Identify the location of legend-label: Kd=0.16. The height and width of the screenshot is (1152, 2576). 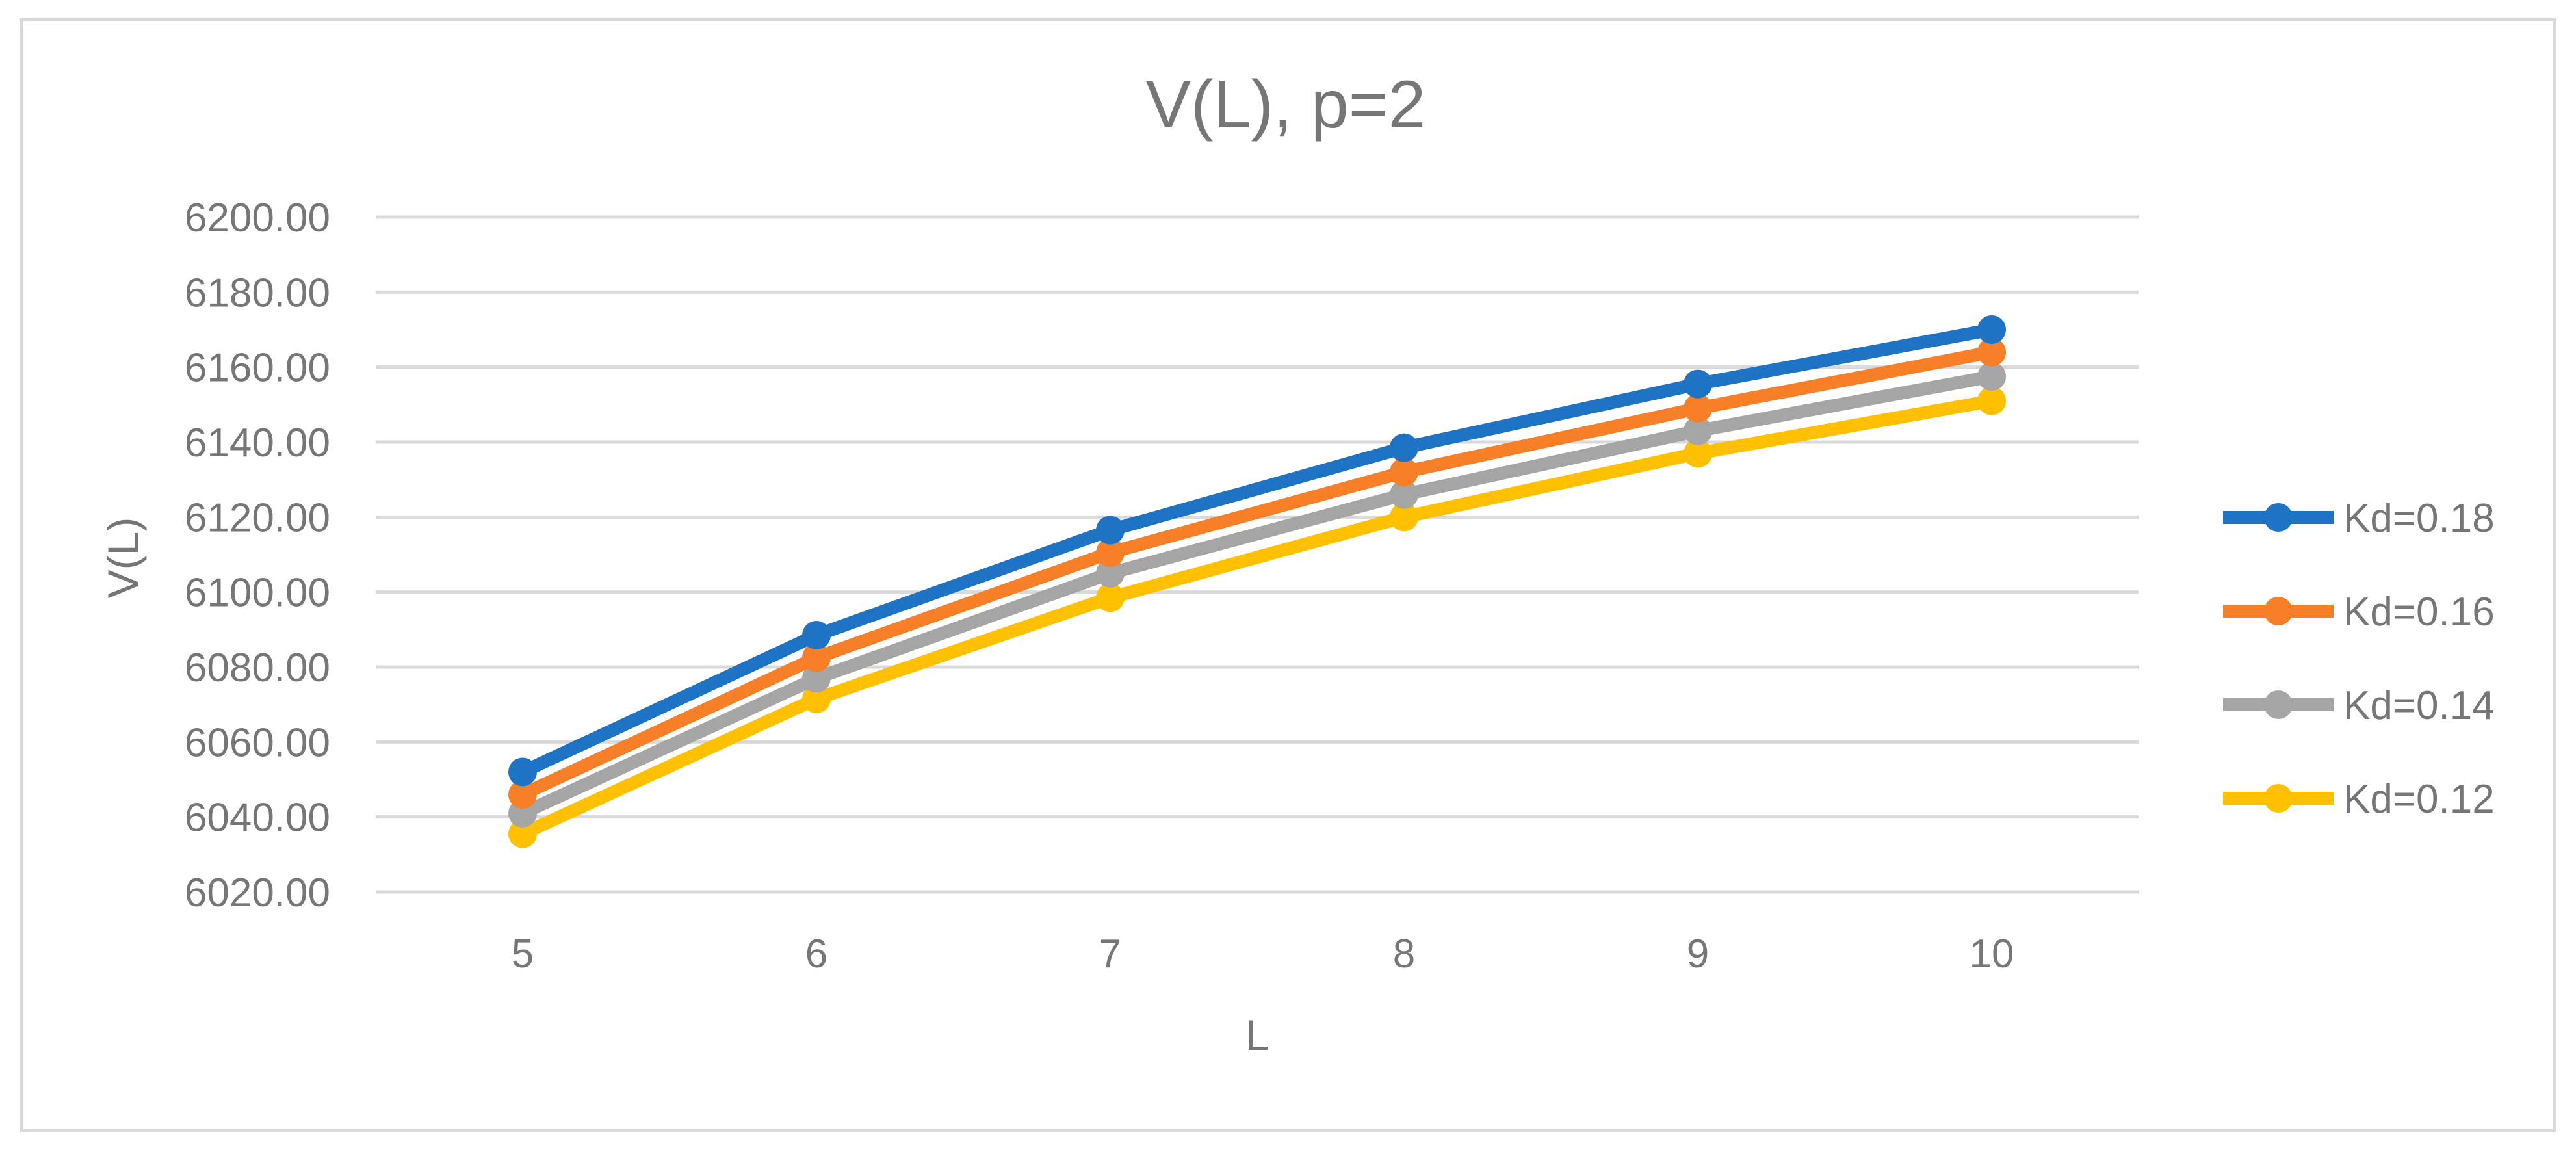
(2419, 612).